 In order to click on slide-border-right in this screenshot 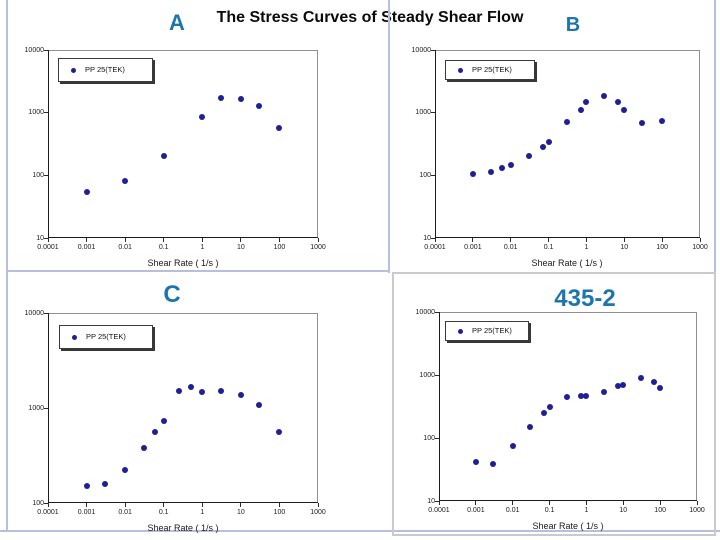, I will do `click(715, 266)`.